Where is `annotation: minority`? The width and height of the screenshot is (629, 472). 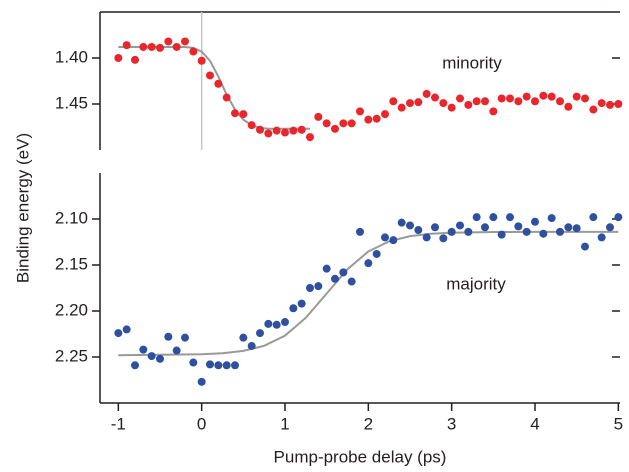 annotation: minority is located at coordinates (472, 62).